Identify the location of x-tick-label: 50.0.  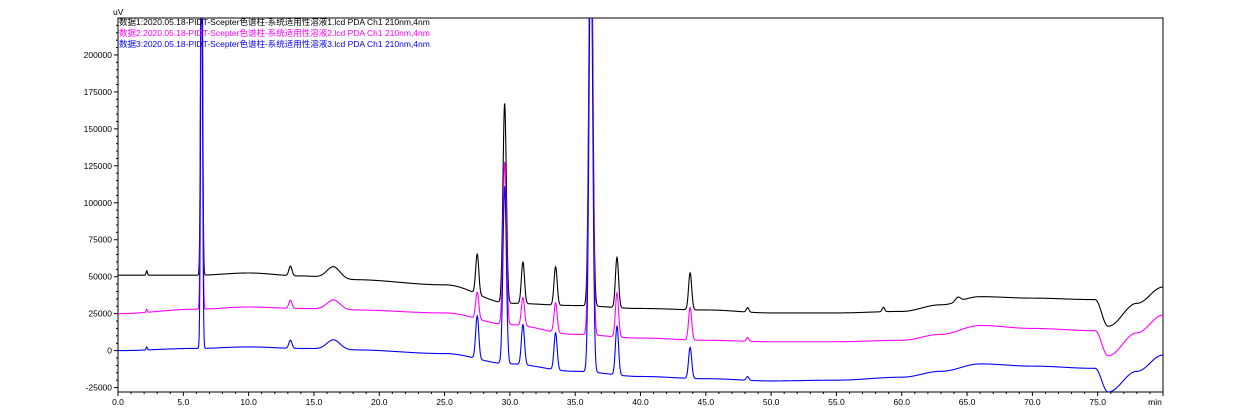
(771, 402).